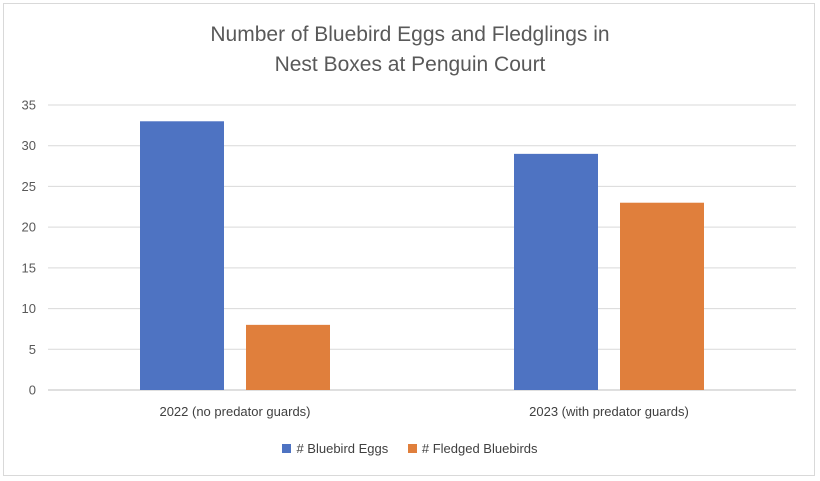 This screenshot has width=820, height=481. What do you see at coordinates (29, 308) in the screenshot?
I see `y-tick-label: 10` at bounding box center [29, 308].